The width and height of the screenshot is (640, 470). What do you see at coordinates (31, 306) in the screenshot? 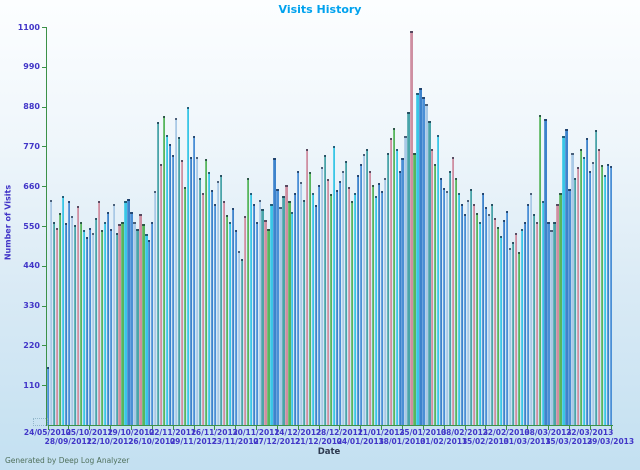
I see `y-tick-label: 330` at bounding box center [31, 306].